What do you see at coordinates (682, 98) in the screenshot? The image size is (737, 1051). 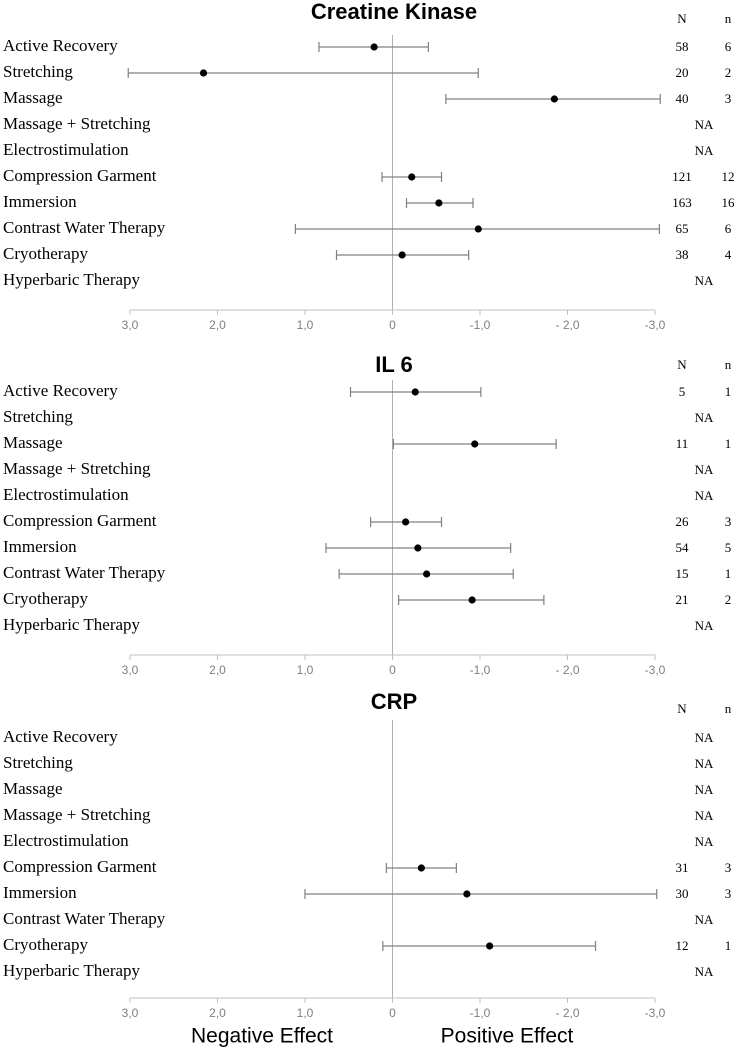 I see `n-total: 40` at bounding box center [682, 98].